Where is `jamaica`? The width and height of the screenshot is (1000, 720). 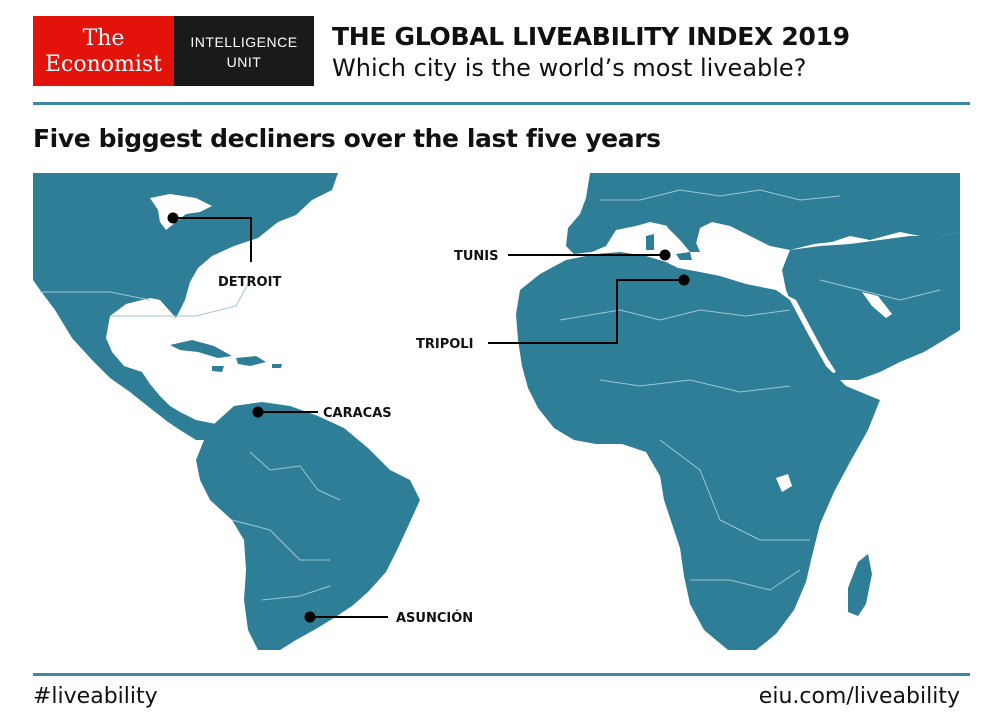 jamaica is located at coordinates (218, 369).